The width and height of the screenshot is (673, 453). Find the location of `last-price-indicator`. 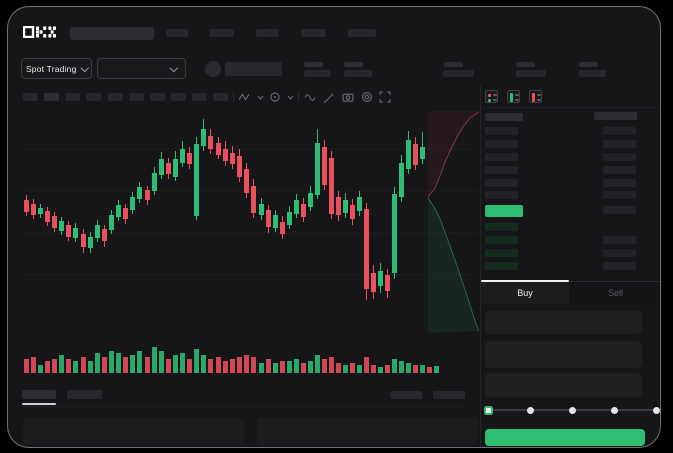

last-price-indicator is located at coordinates (504, 211).